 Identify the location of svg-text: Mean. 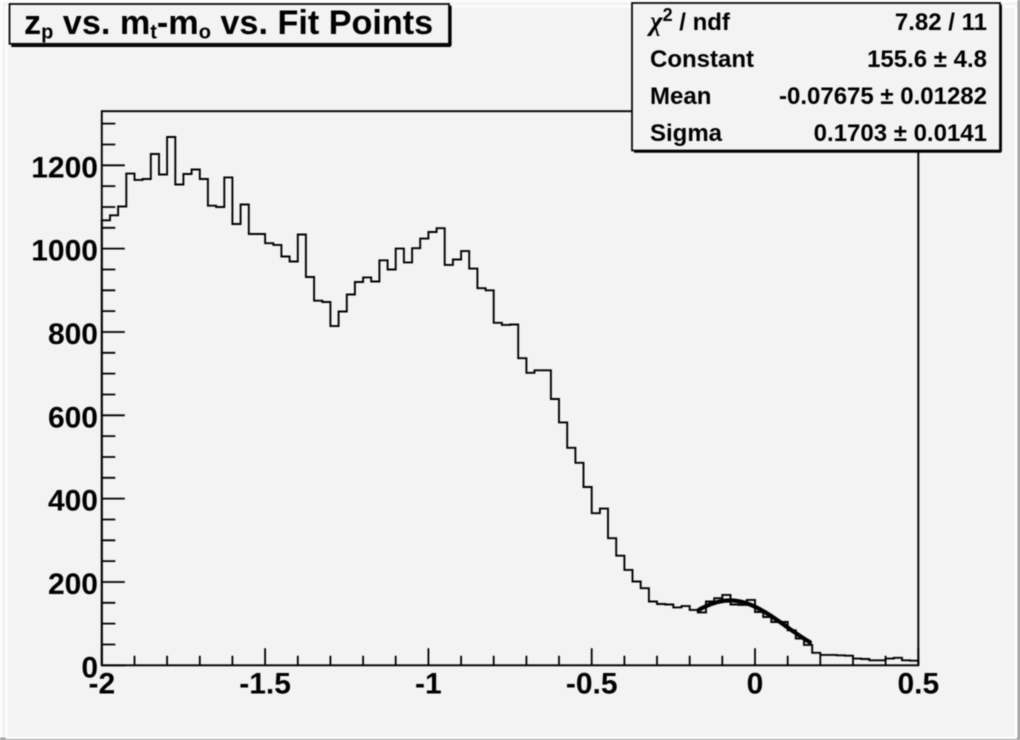
(680, 96).